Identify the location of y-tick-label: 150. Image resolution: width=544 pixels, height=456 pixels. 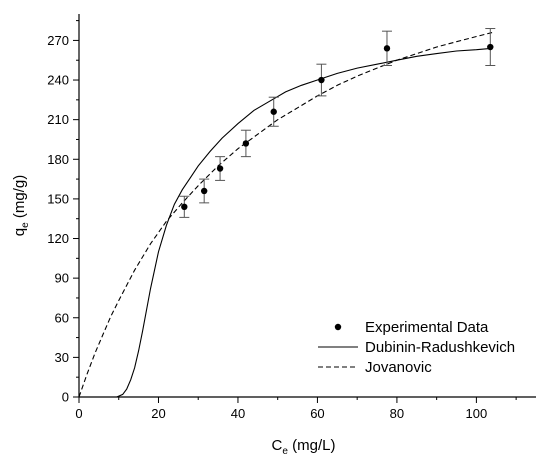
(58, 198).